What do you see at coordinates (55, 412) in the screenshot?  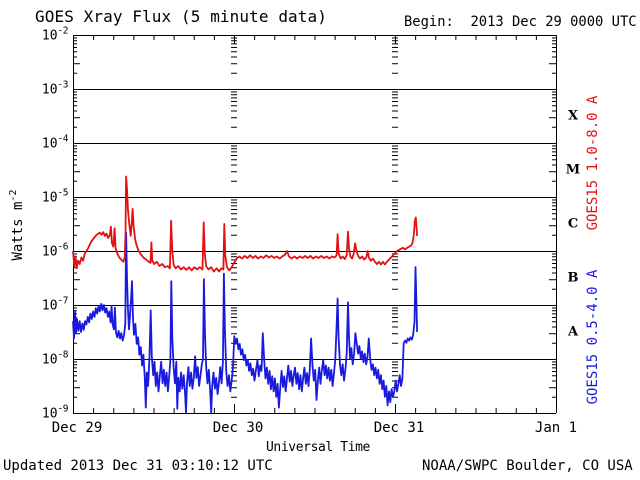 I see `y-tick-label: 10⁻⁹` at bounding box center [55, 412].